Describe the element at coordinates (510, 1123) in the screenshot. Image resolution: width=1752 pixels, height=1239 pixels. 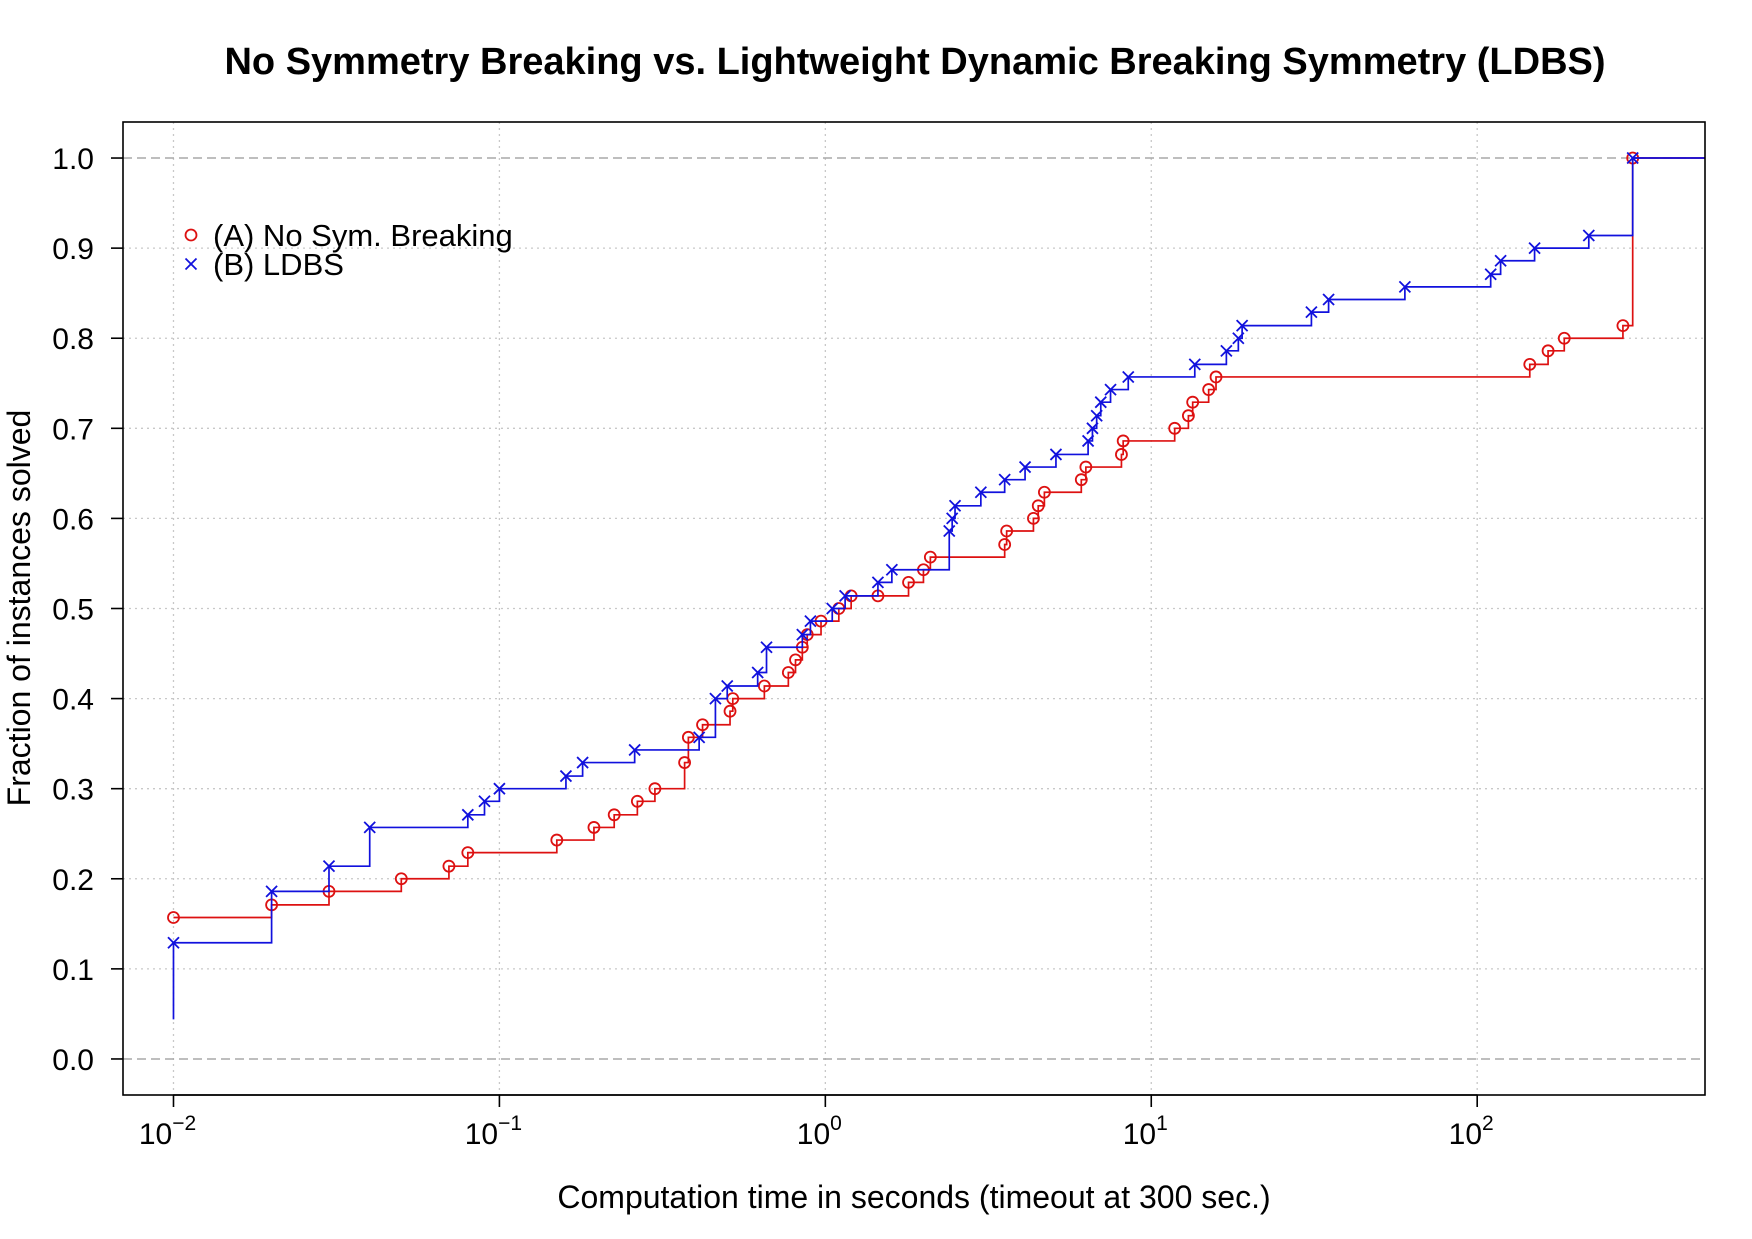
I see `x-tick-exponent: −1` at that location.